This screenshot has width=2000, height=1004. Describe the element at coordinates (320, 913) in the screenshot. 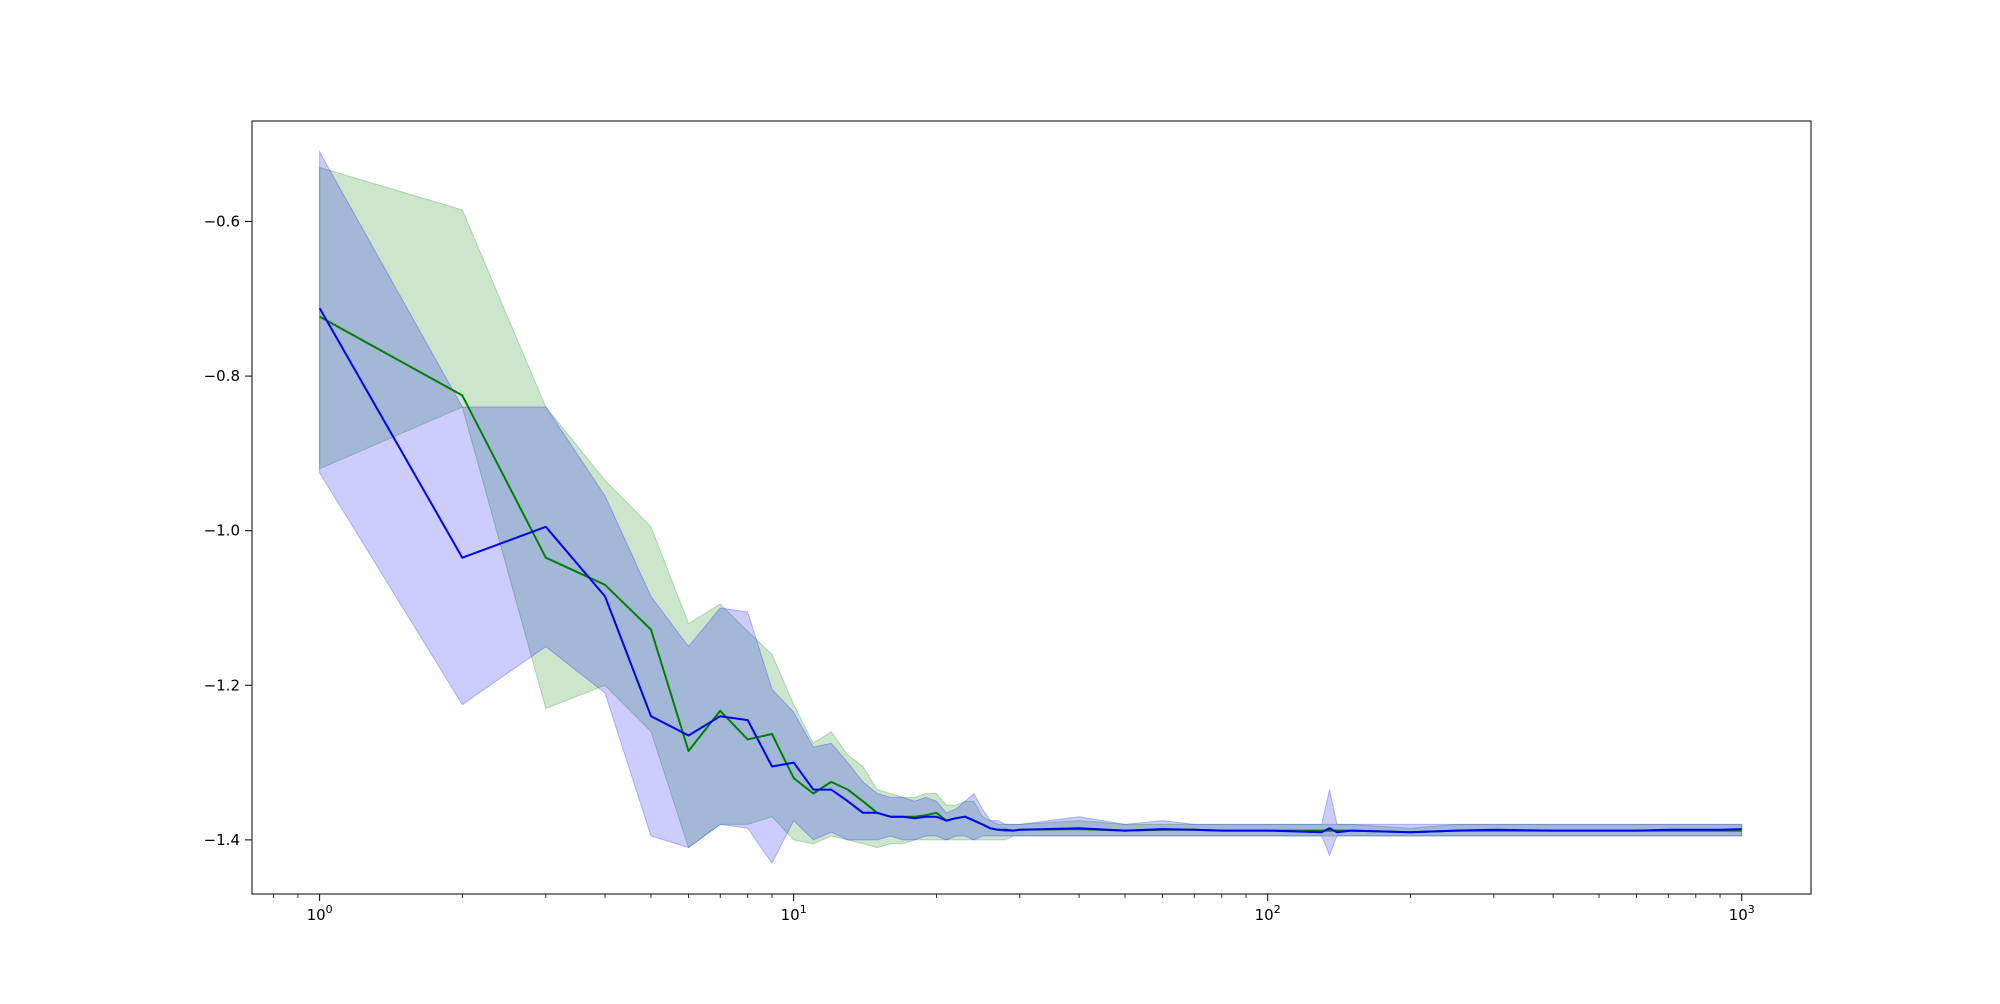

I see `x-tick-label-1: 10⁰` at that location.